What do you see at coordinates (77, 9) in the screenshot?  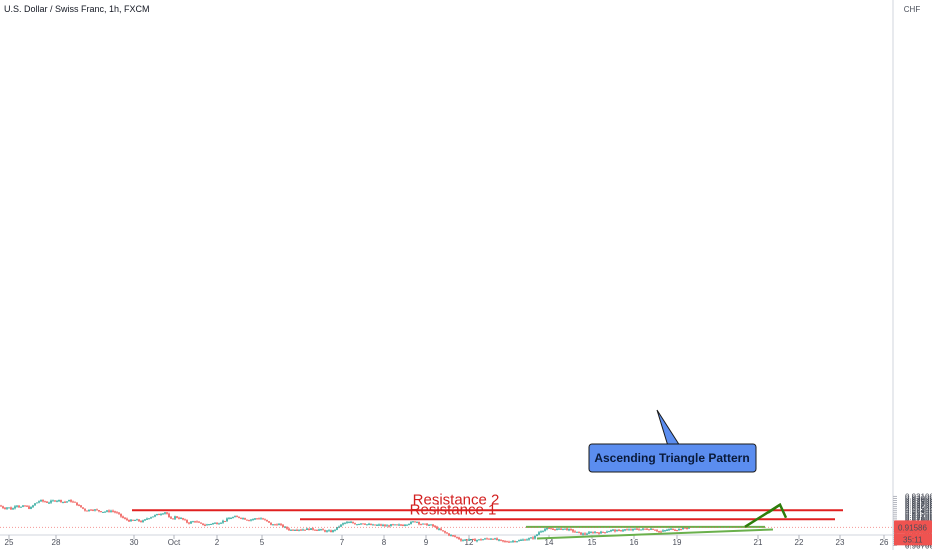 I see `symbol-title: U.S. Dollar / Swiss Franc, 1h, FXCM` at bounding box center [77, 9].